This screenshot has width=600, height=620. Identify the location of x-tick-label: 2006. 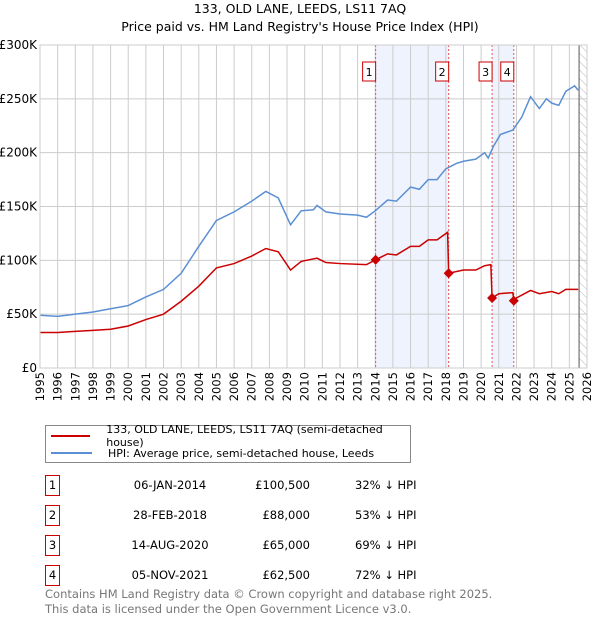
(234, 386).